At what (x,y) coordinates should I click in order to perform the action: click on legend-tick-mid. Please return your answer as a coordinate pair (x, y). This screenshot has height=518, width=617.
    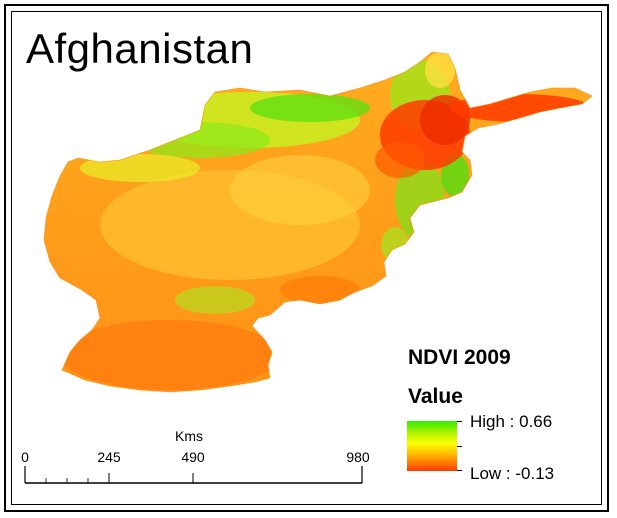
    Looking at the image, I should click on (459, 446).